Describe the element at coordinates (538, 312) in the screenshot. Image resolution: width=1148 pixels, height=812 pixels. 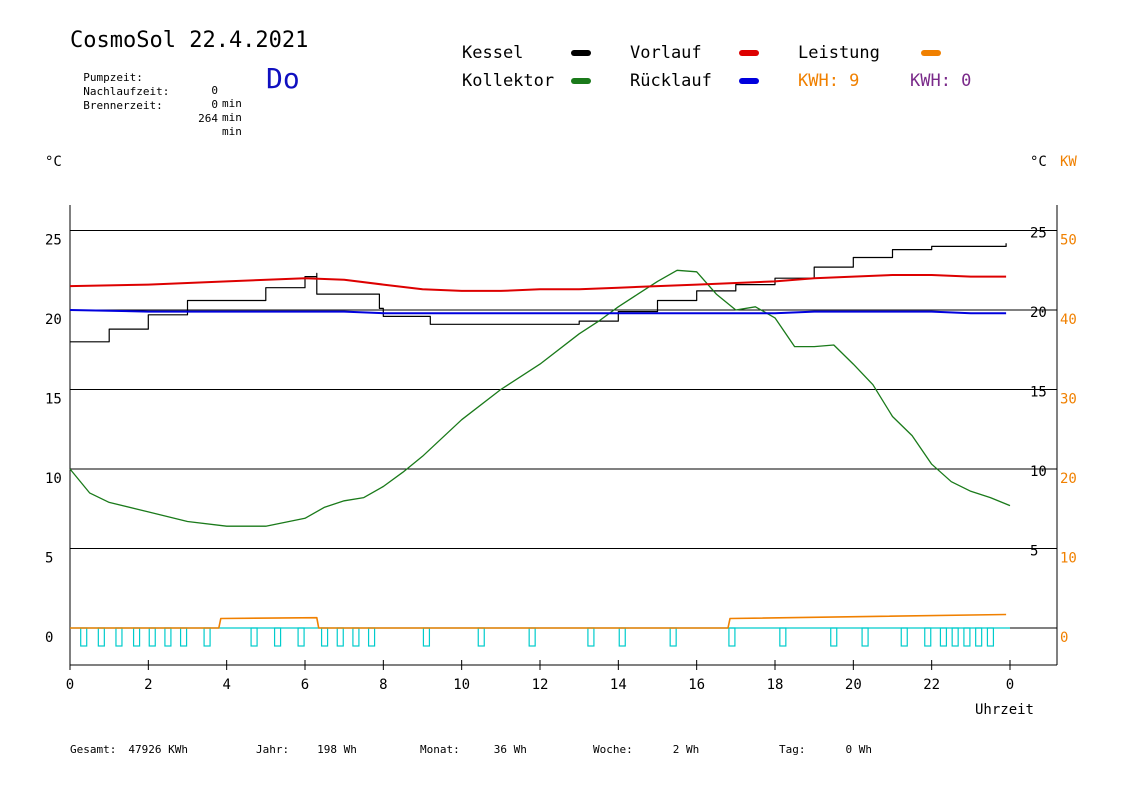
I see `series-line-ruecklauf` at that location.